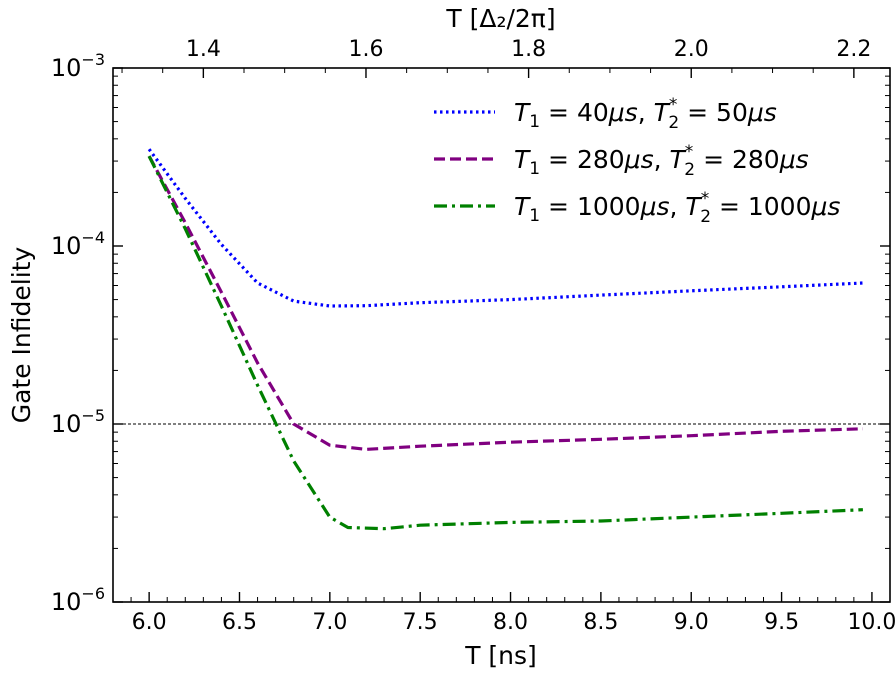 The height and width of the screenshot is (675, 896). What do you see at coordinates (93, 415) in the screenshot?
I see `y-tick-label-exponent: −5` at bounding box center [93, 415].